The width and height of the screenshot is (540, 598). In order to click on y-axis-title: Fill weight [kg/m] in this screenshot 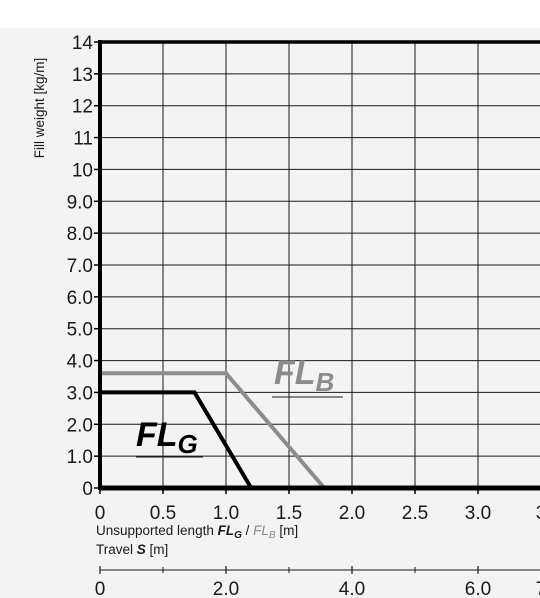, I will do `click(39, 108)`.